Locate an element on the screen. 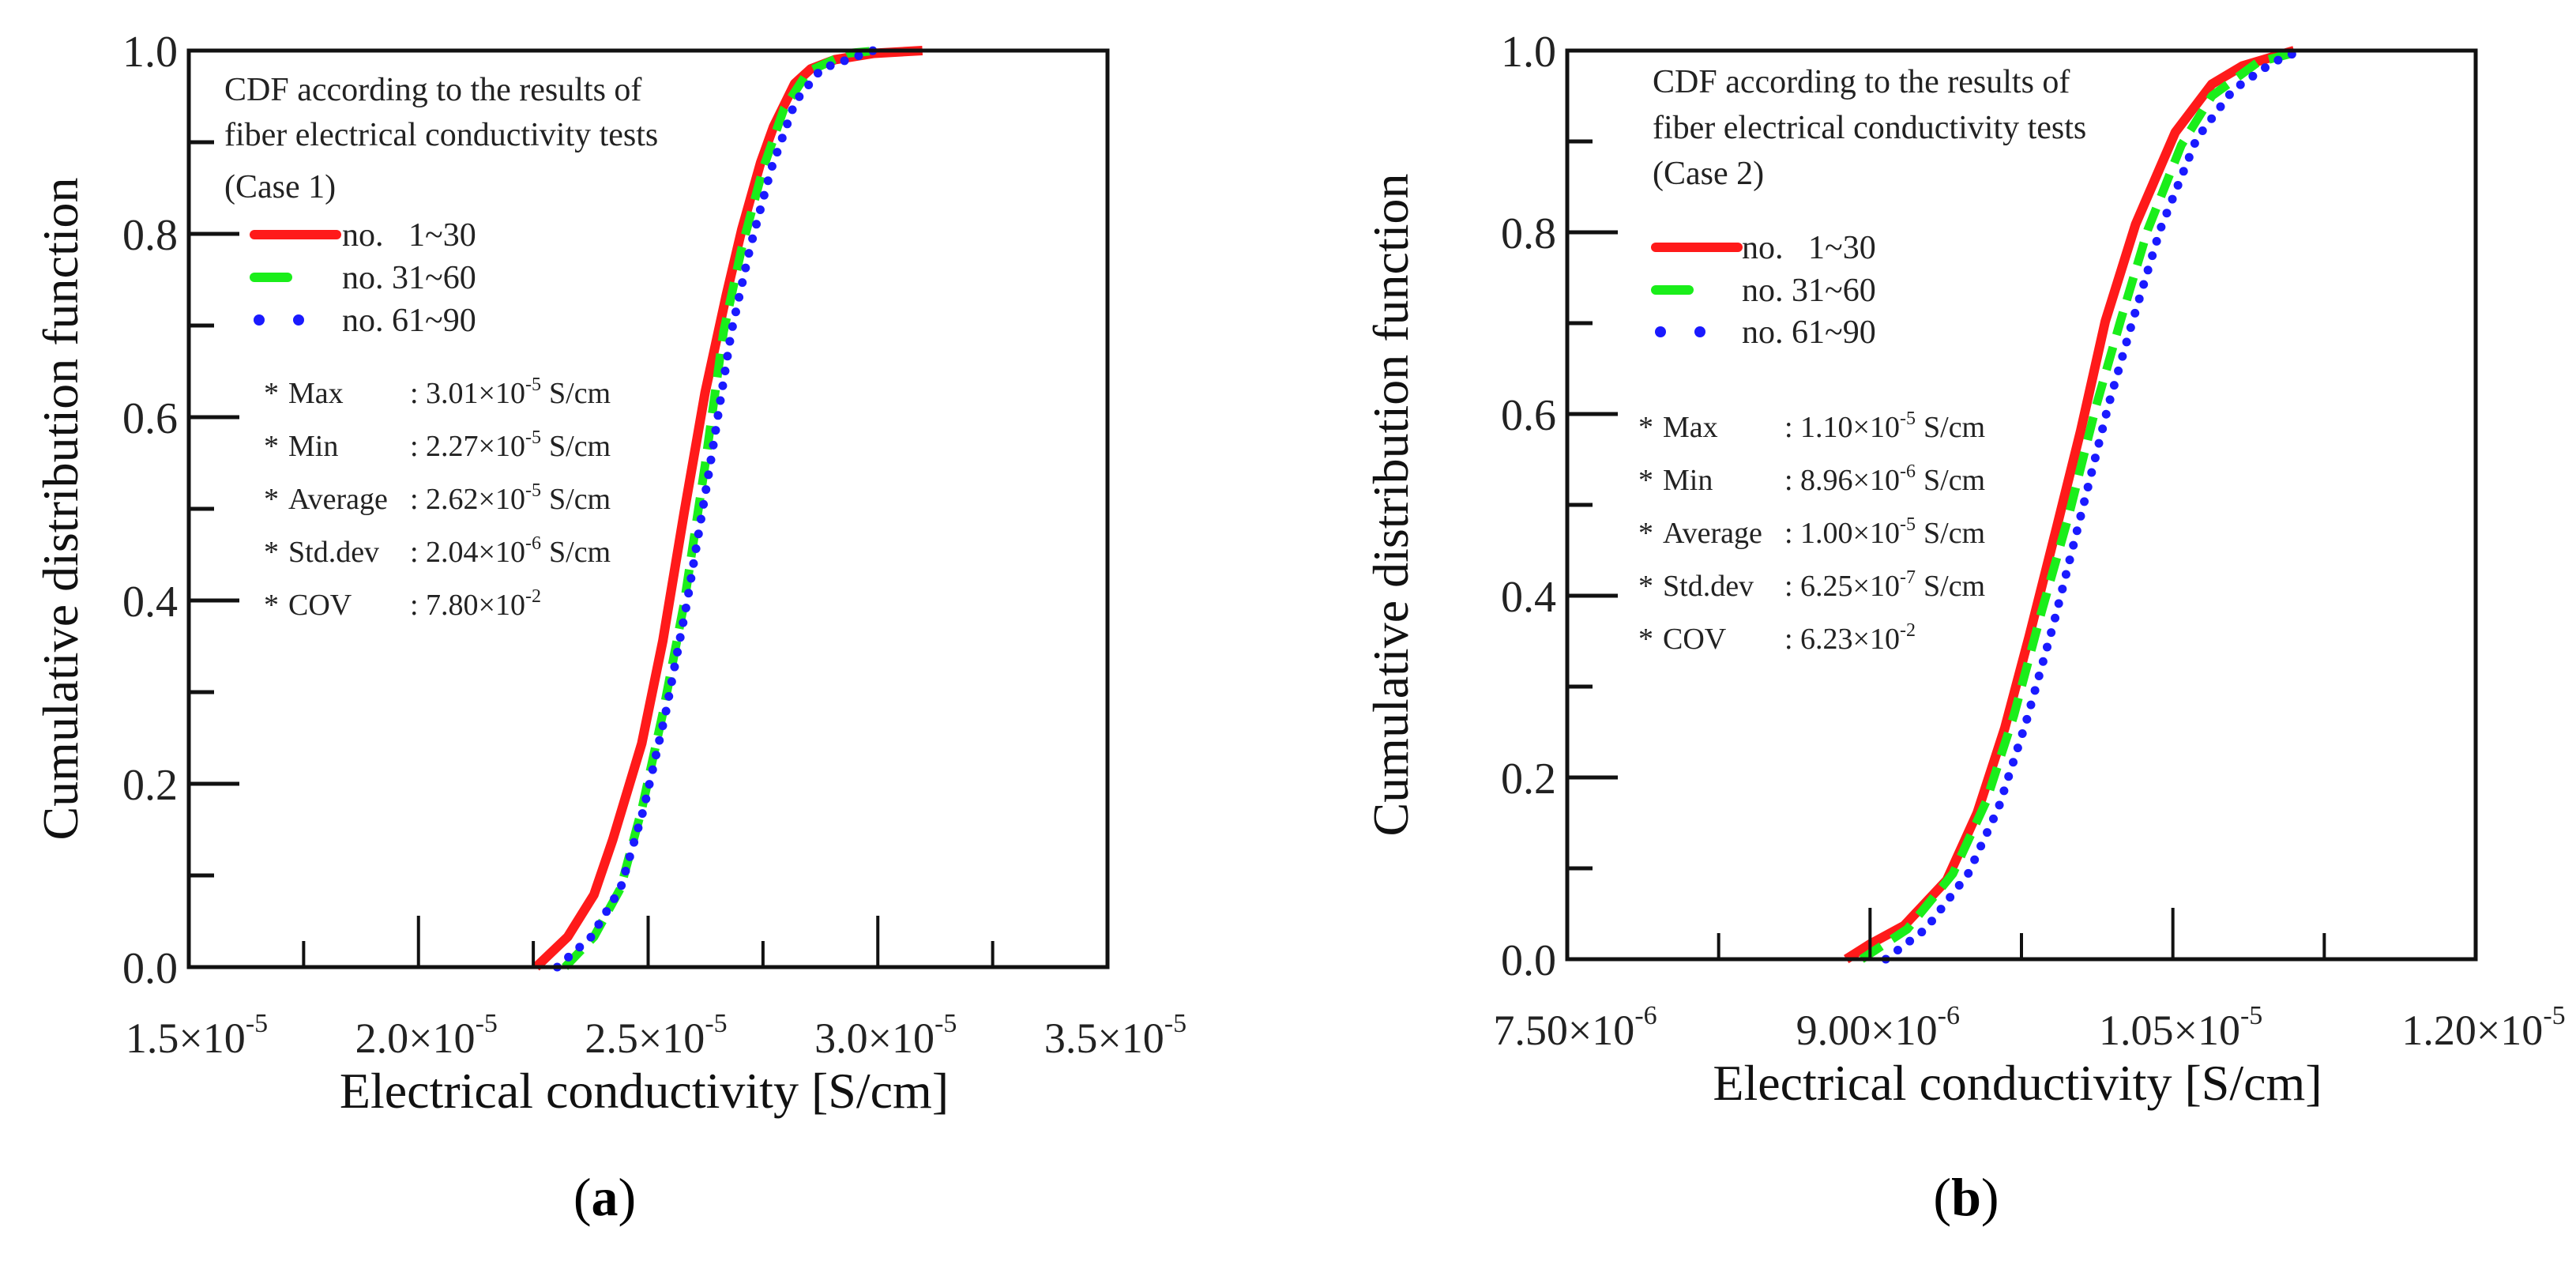 The image size is (2576, 1261). stat-row: * COV: 6.23×10-2 is located at coordinates (1777, 638).